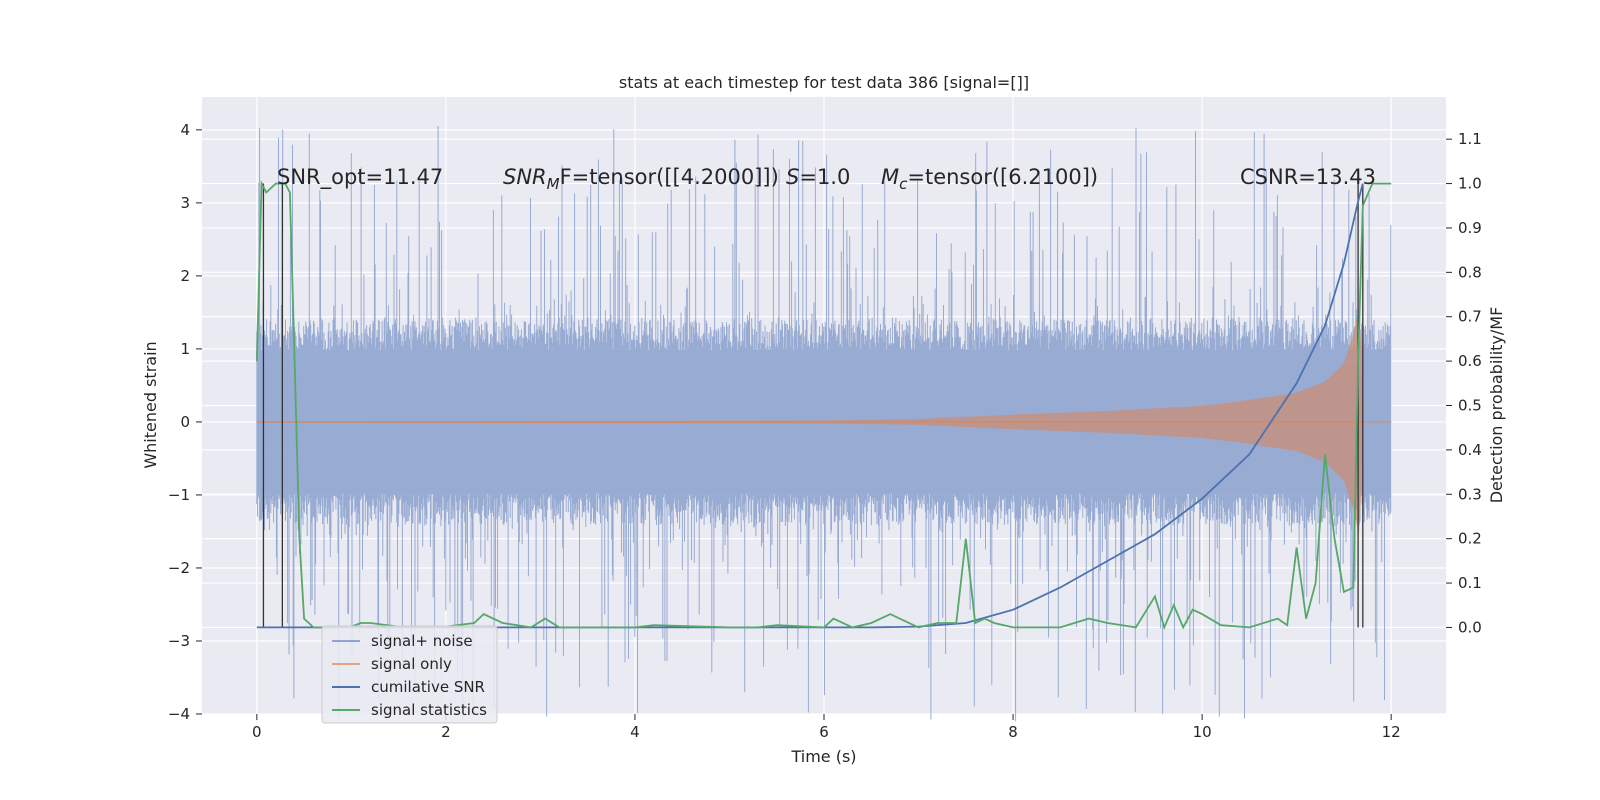 Image resolution: width=1600 pixels, height=800 pixels. What do you see at coordinates (553, 184) in the screenshot?
I see `annotation-snr-mf-subscript: M` at bounding box center [553, 184].